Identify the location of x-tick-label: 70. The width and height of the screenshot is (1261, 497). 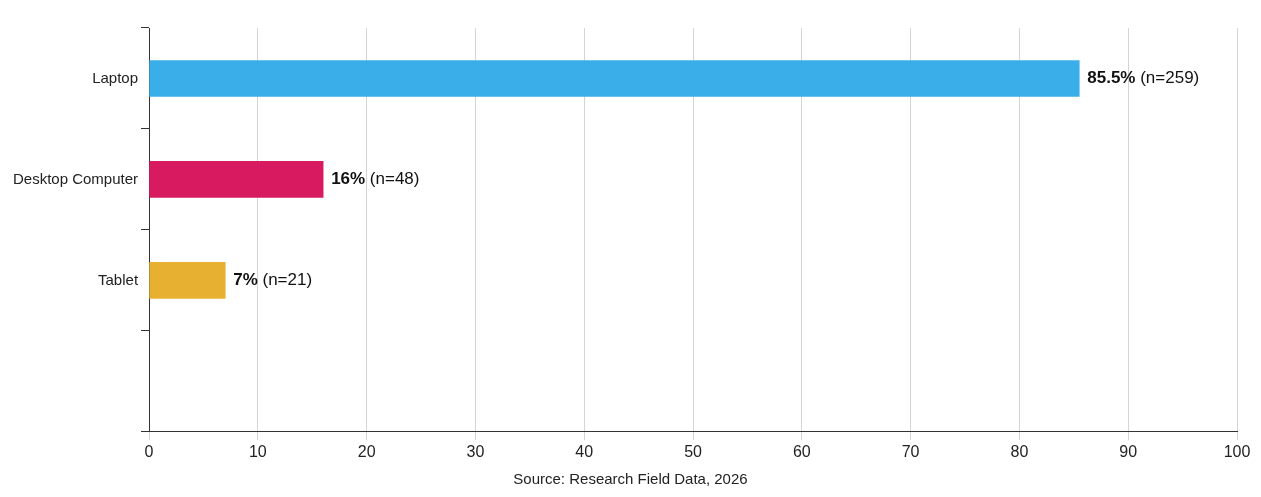
(910, 451).